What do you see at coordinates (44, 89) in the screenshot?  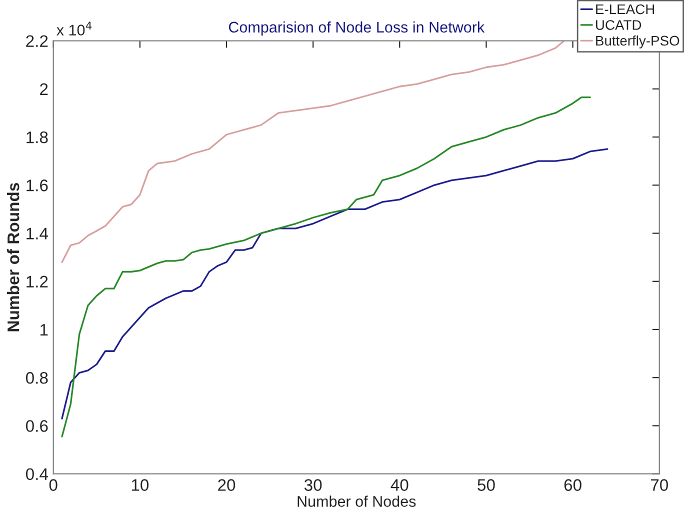 I see `y-tick-label: 2` at bounding box center [44, 89].